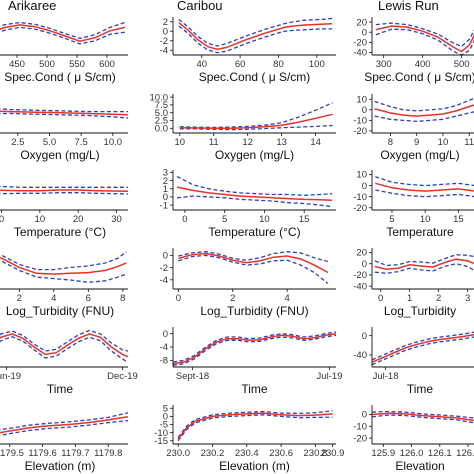  What do you see at coordinates (281, 142) in the screenshot?
I see `x-tick-label: 13` at bounding box center [281, 142].